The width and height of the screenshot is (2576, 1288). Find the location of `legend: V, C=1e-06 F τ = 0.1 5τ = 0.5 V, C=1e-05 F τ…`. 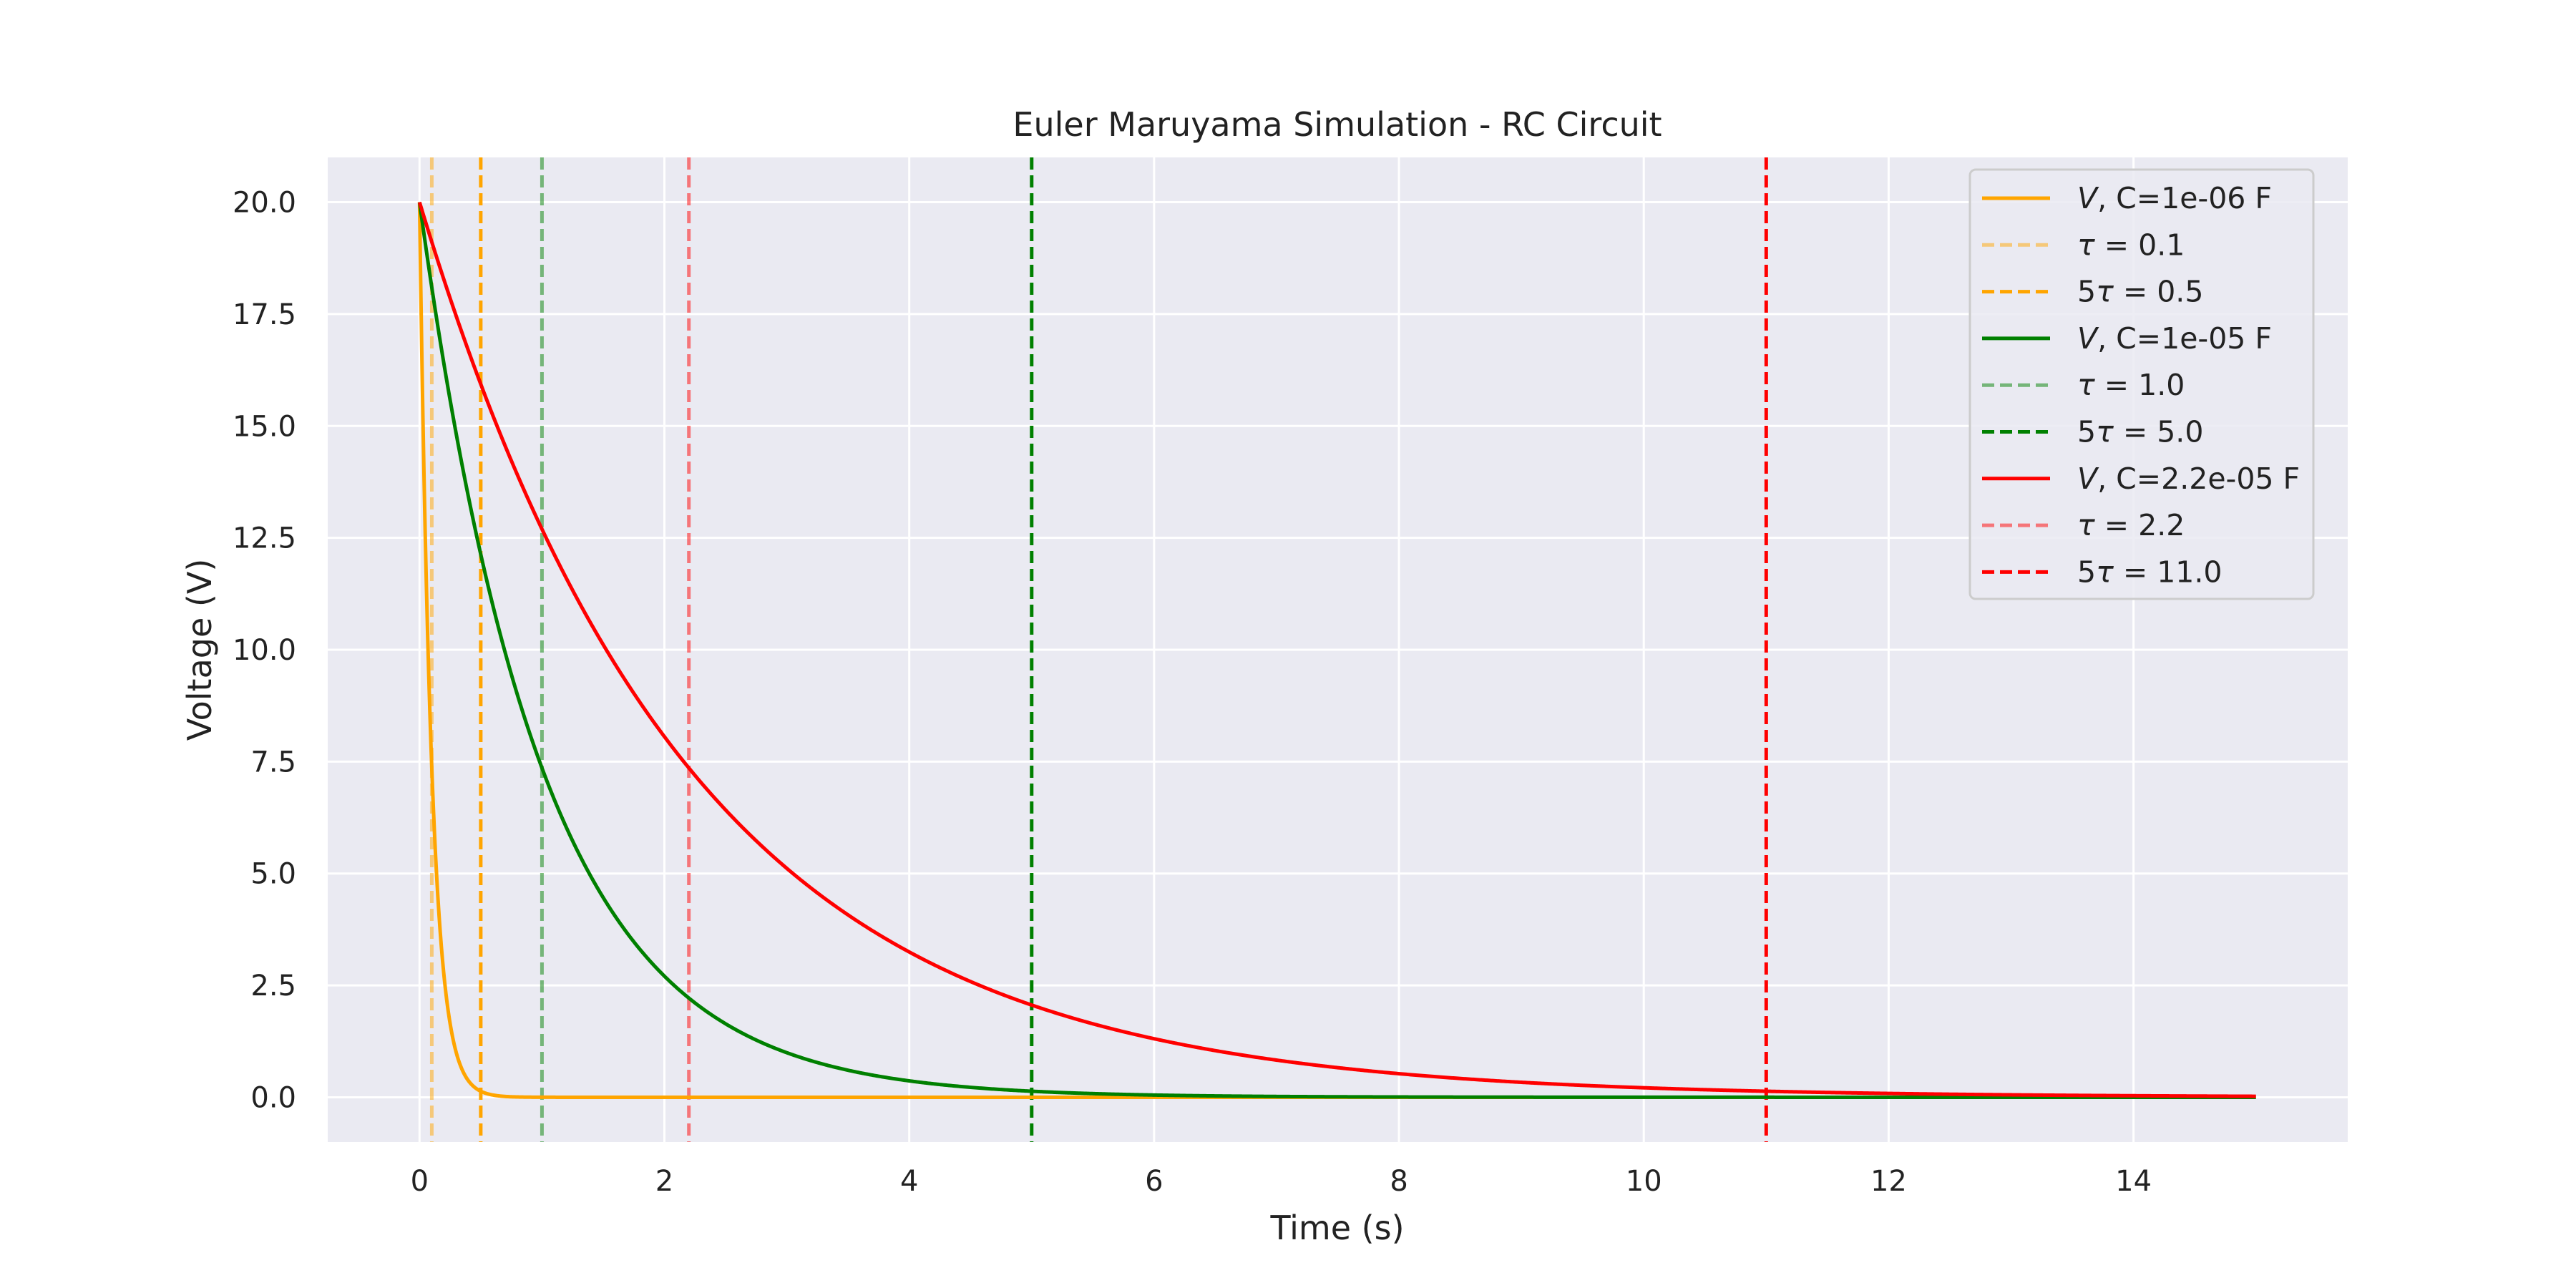

legend: V, C=1e-06 F τ = 0.1 5τ = 0.5 V, C=1e-05 F τ… is located at coordinates (2141, 384).